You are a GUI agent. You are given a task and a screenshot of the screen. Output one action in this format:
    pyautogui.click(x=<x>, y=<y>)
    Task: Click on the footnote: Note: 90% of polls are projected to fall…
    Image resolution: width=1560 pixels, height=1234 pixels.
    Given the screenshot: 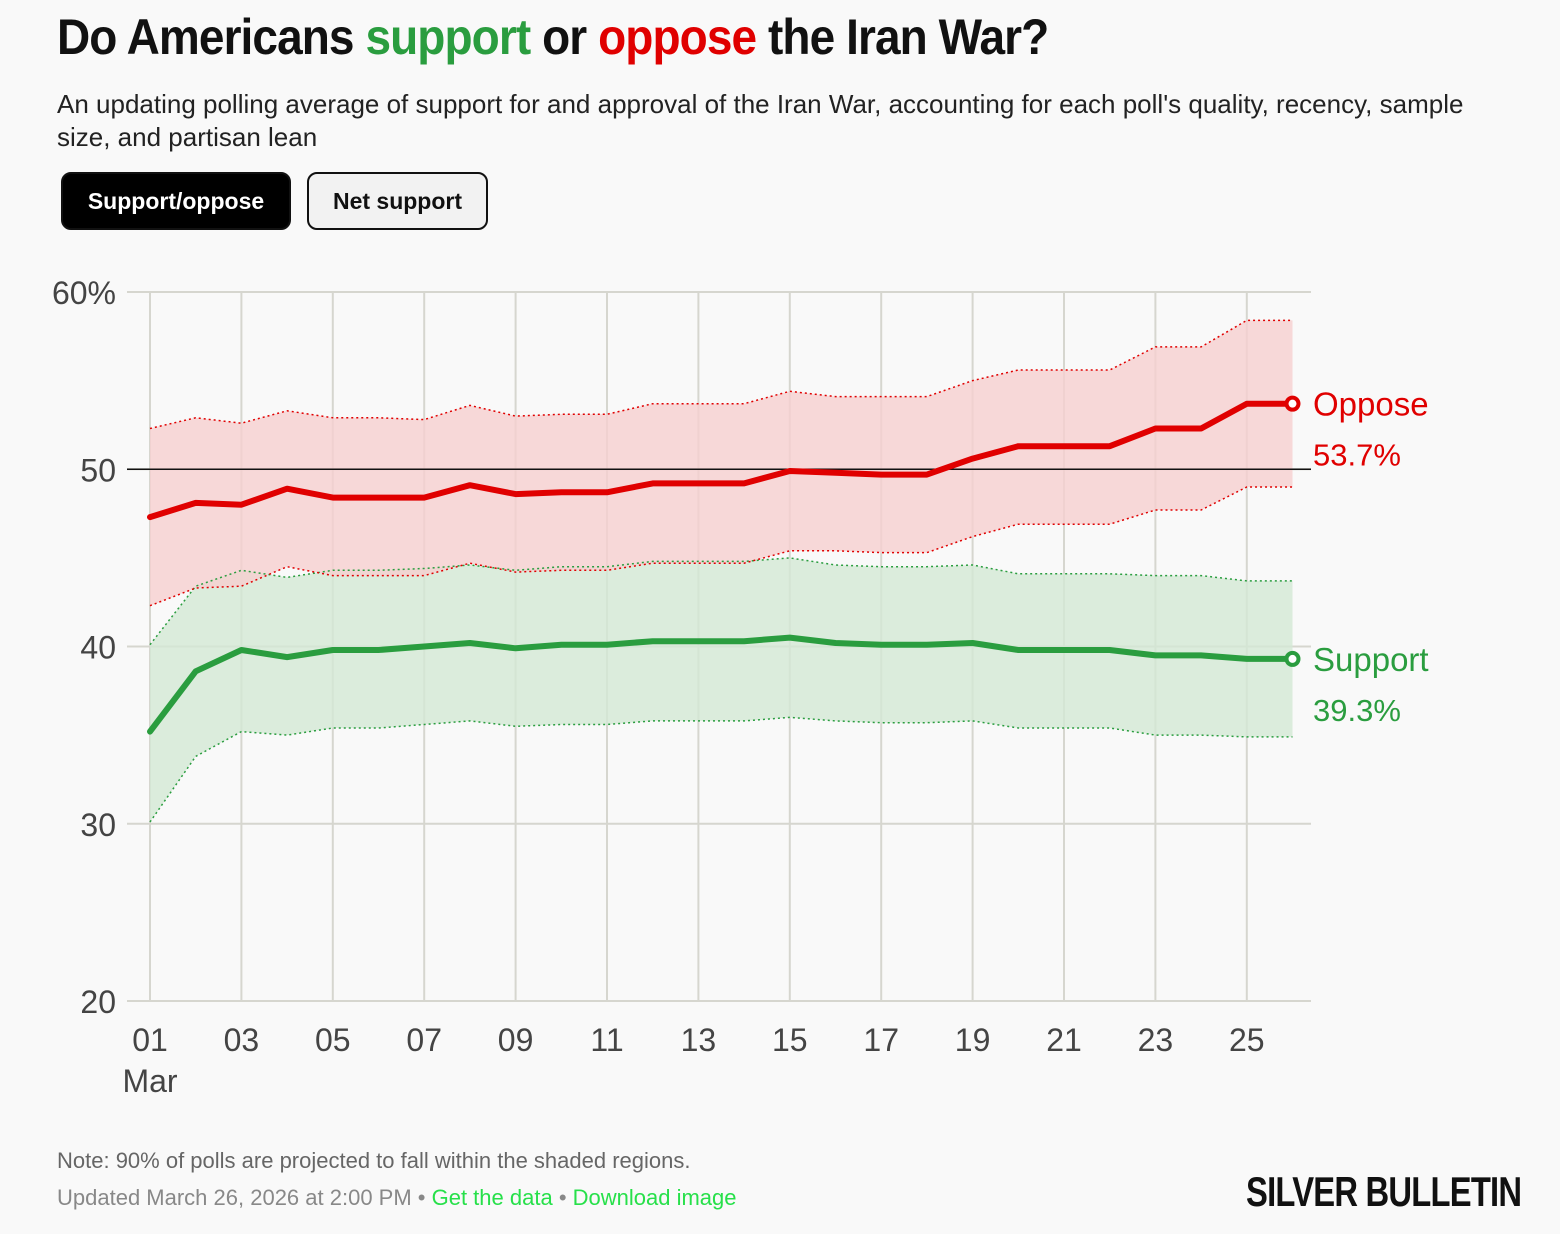 What is the action you would take?
    pyautogui.click(x=374, y=1160)
    